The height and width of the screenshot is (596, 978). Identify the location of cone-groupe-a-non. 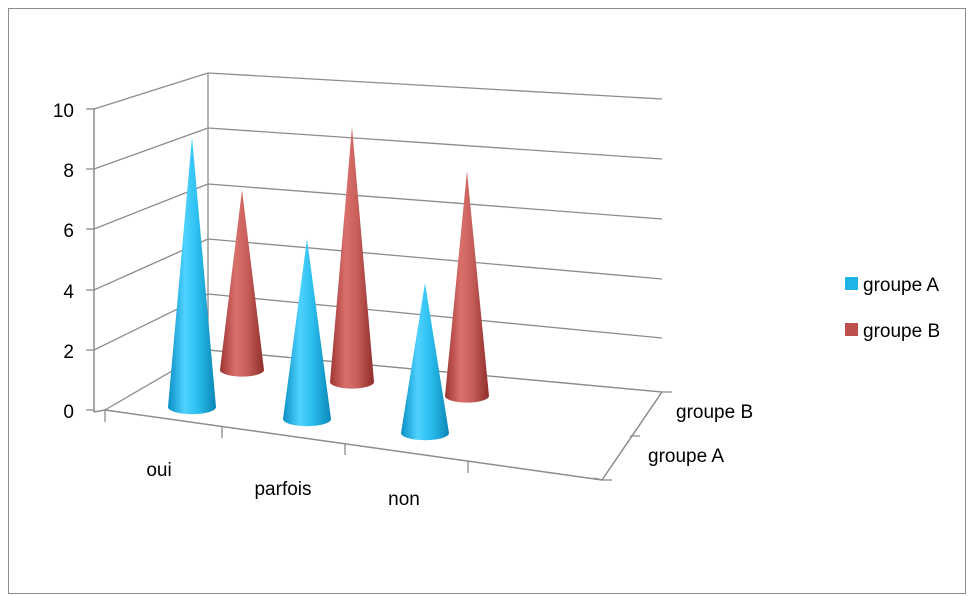
(425, 362).